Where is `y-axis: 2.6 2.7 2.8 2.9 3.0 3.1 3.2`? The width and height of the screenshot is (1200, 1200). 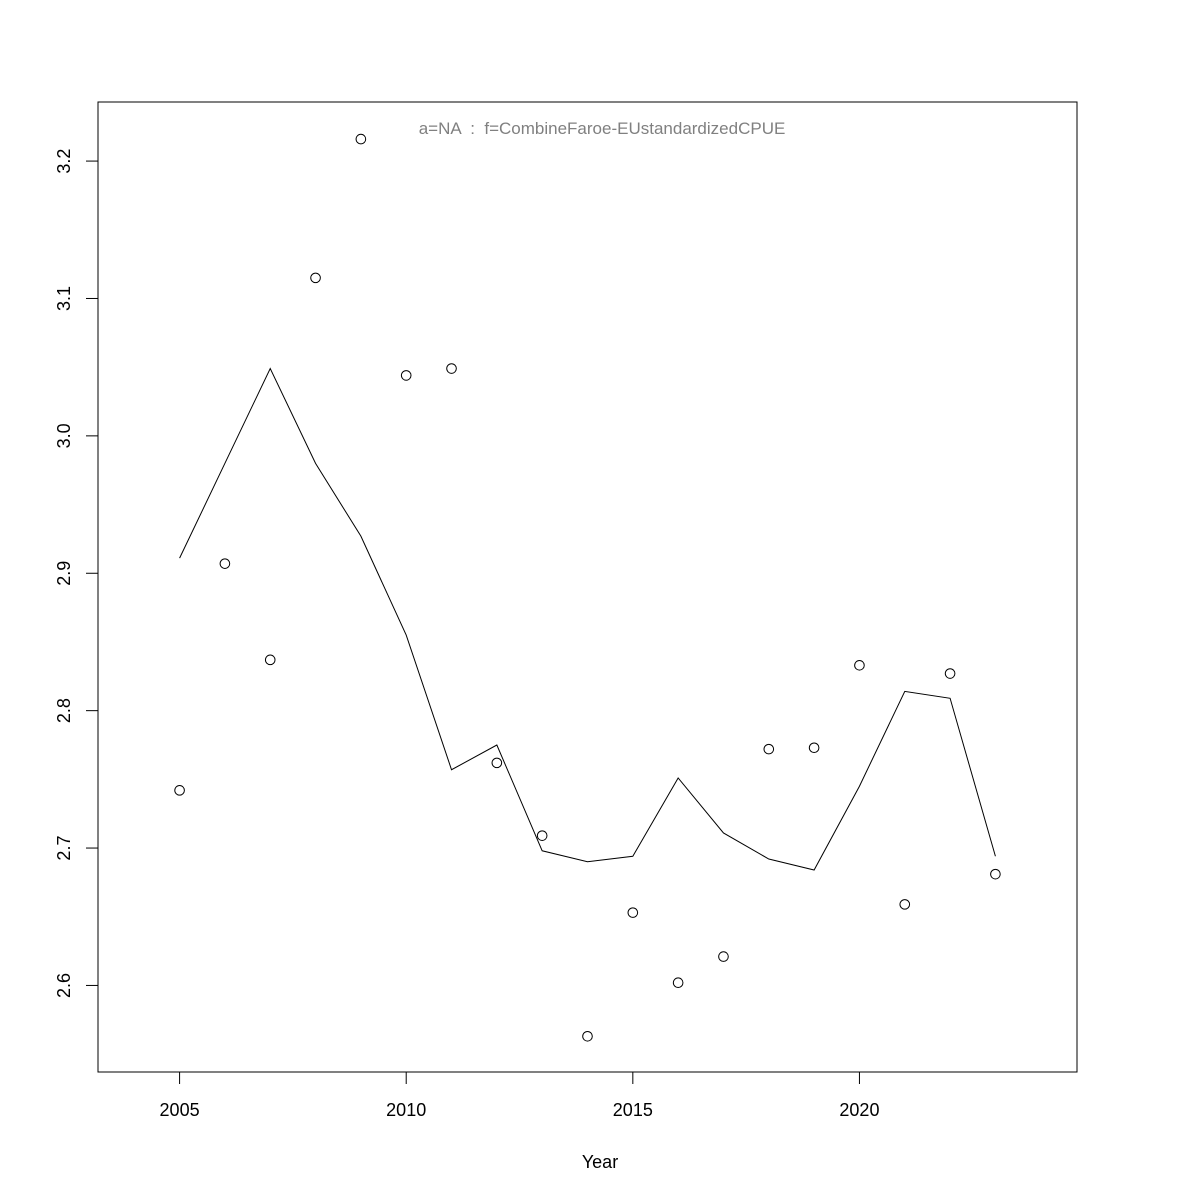 y-axis: 2.6 2.7 2.8 2.9 3.0 3.1 3.2 is located at coordinates (76, 573).